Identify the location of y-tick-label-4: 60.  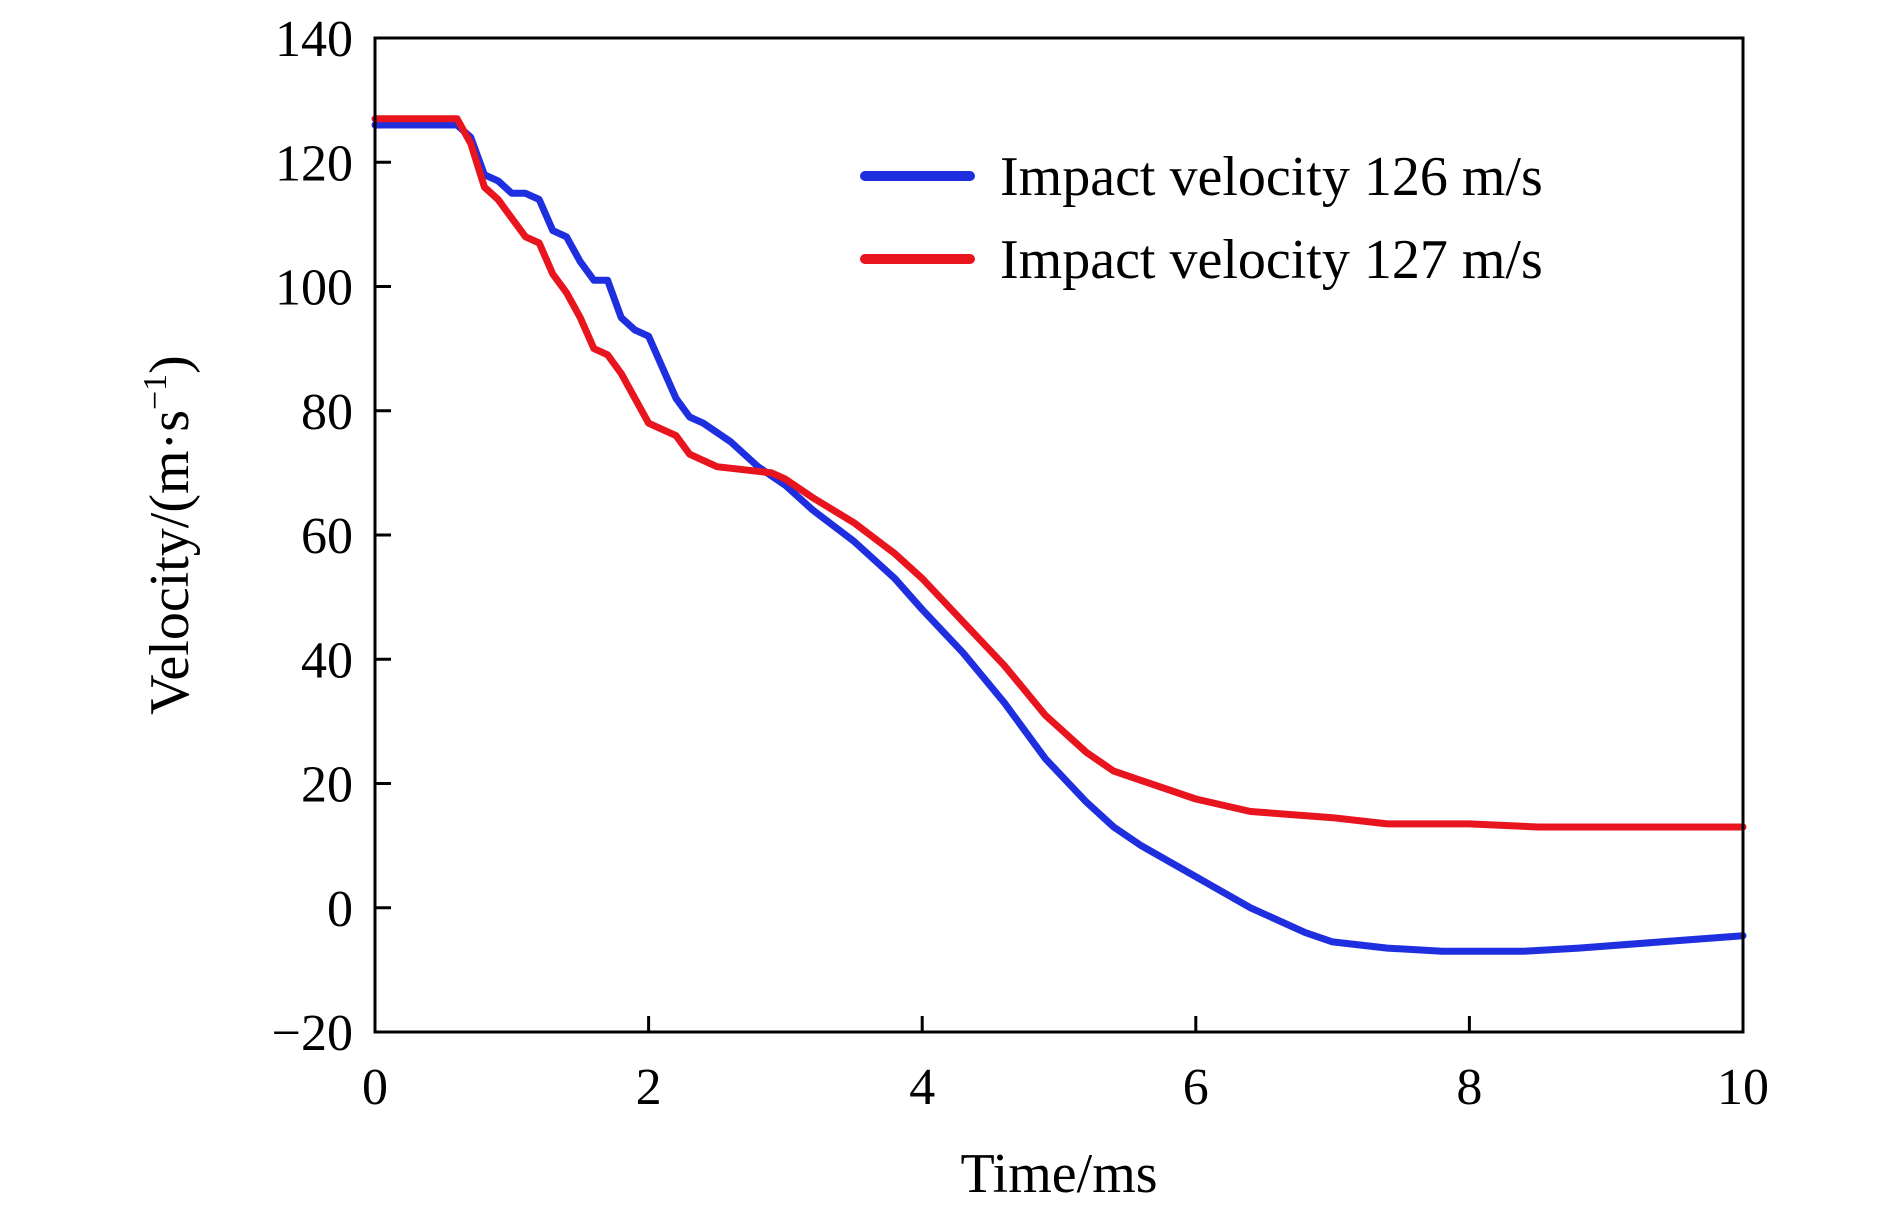
(327, 536).